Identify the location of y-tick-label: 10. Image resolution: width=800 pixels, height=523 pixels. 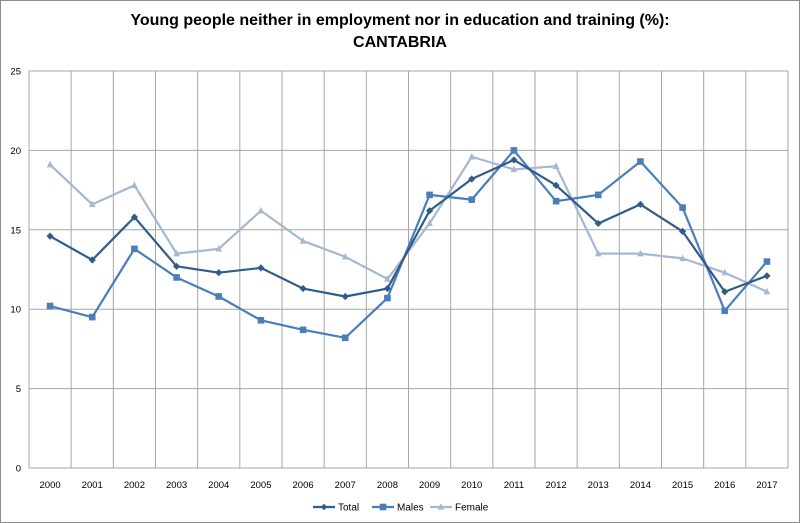
(15, 310).